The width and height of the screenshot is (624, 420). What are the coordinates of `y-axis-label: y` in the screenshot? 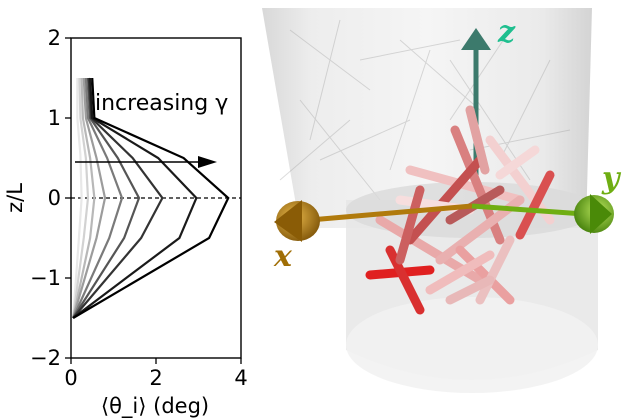 It's located at (611, 178).